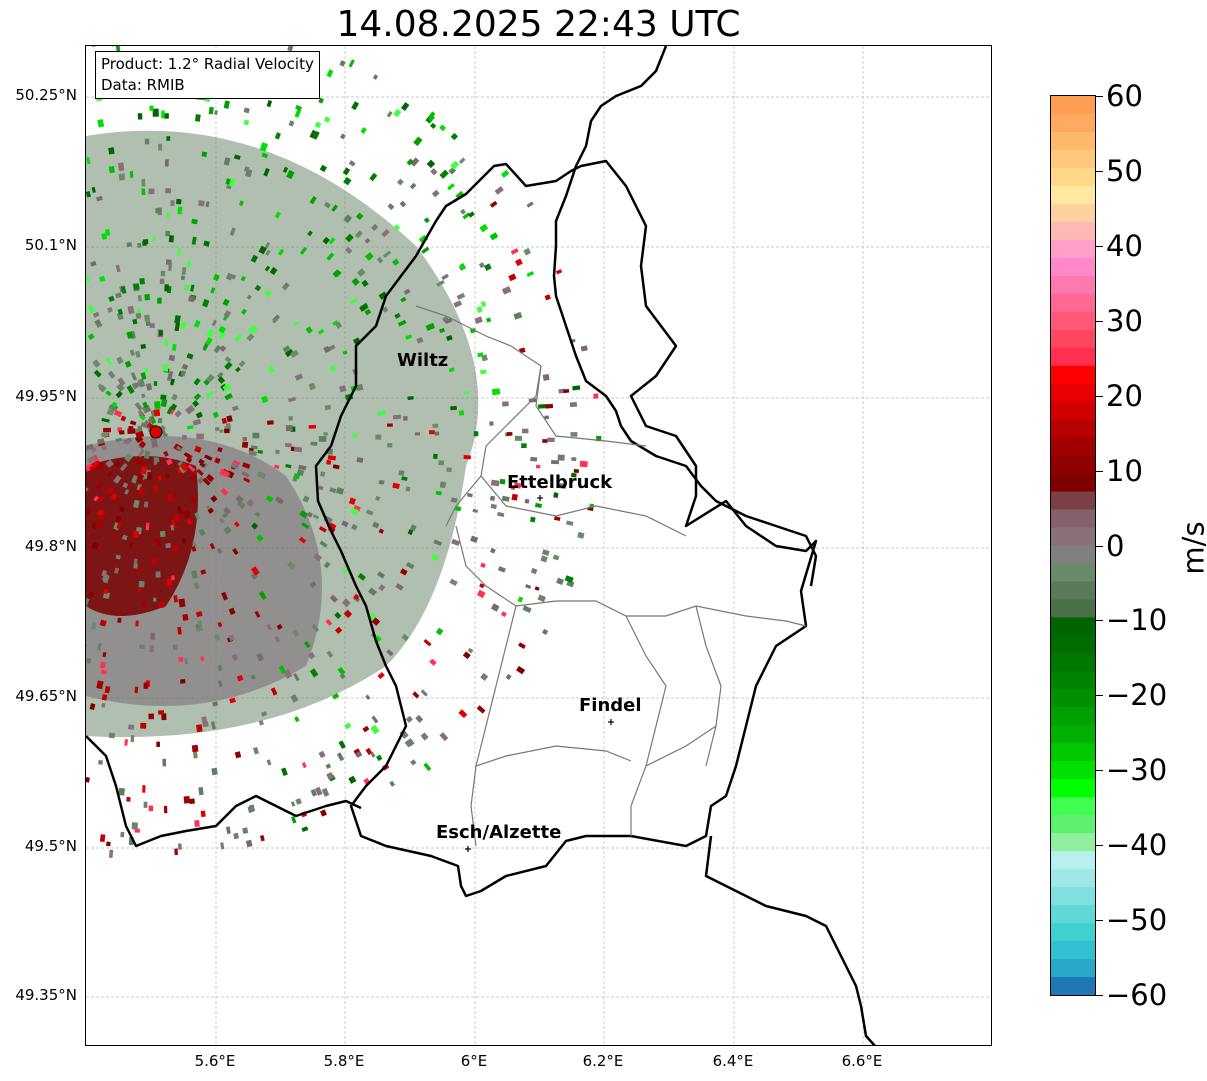  I want to click on lon-tick-label: 6.6°E, so click(862, 1061).